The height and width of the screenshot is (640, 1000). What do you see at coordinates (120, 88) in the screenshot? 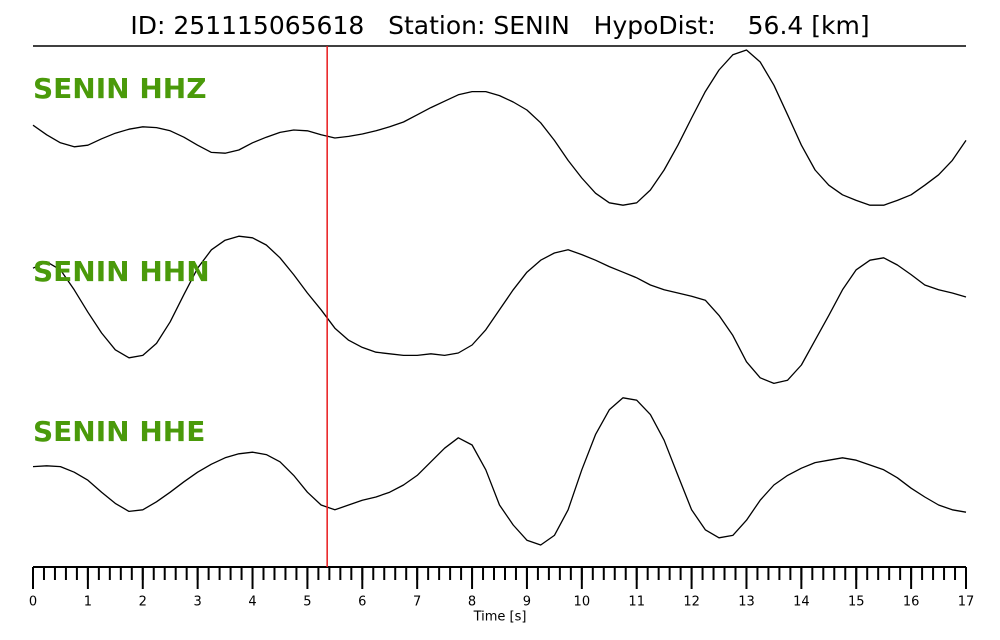
I see `trace-label: SENIN HHZ` at bounding box center [120, 88].